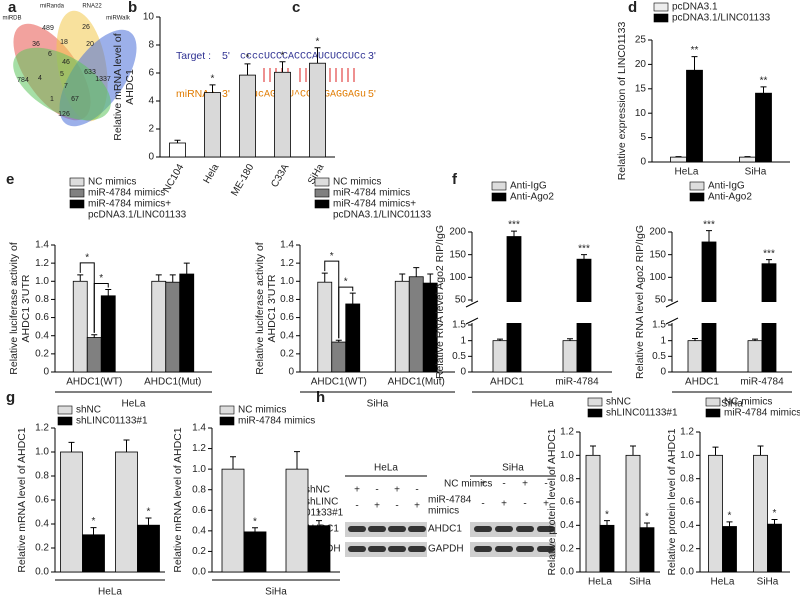 The image size is (800, 612). Describe the element at coordinates (552, 501) in the screenshot. I see `y-axis-label: Relative protein level of AHDC1` at that location.